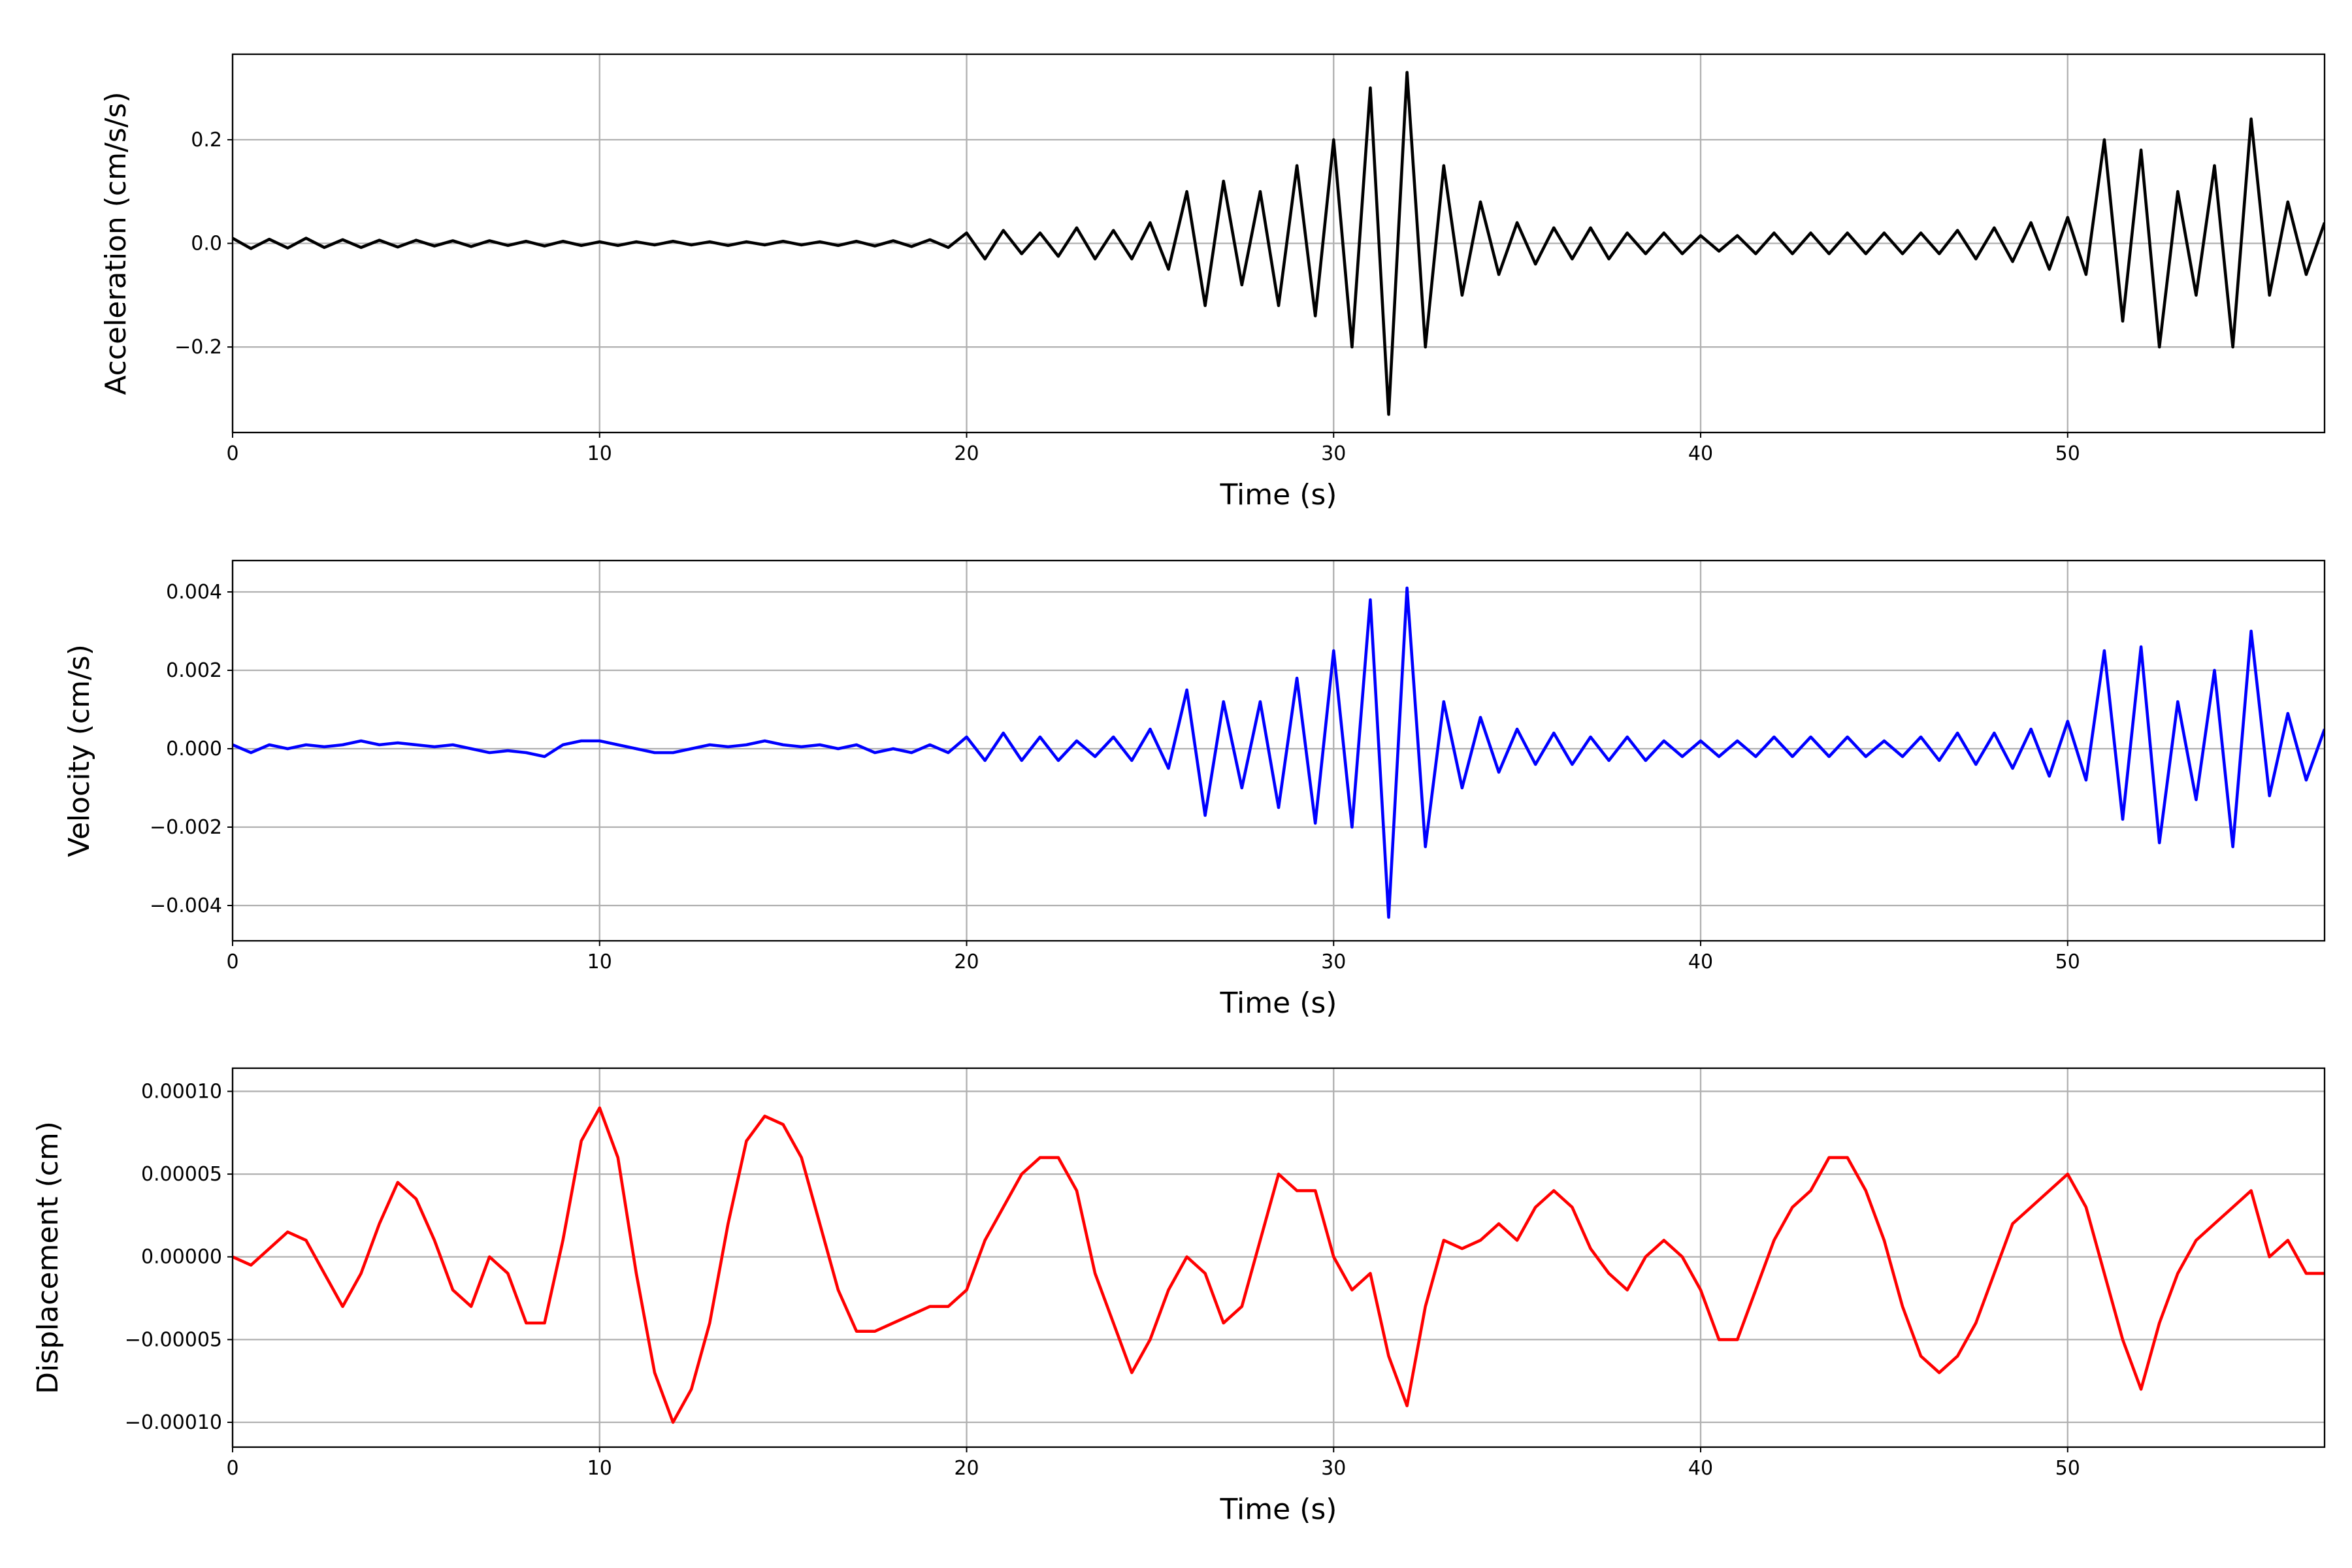  Describe the element at coordinates (48, 1257) in the screenshot. I see `y-axis-label: Displacement (cm)` at that location.